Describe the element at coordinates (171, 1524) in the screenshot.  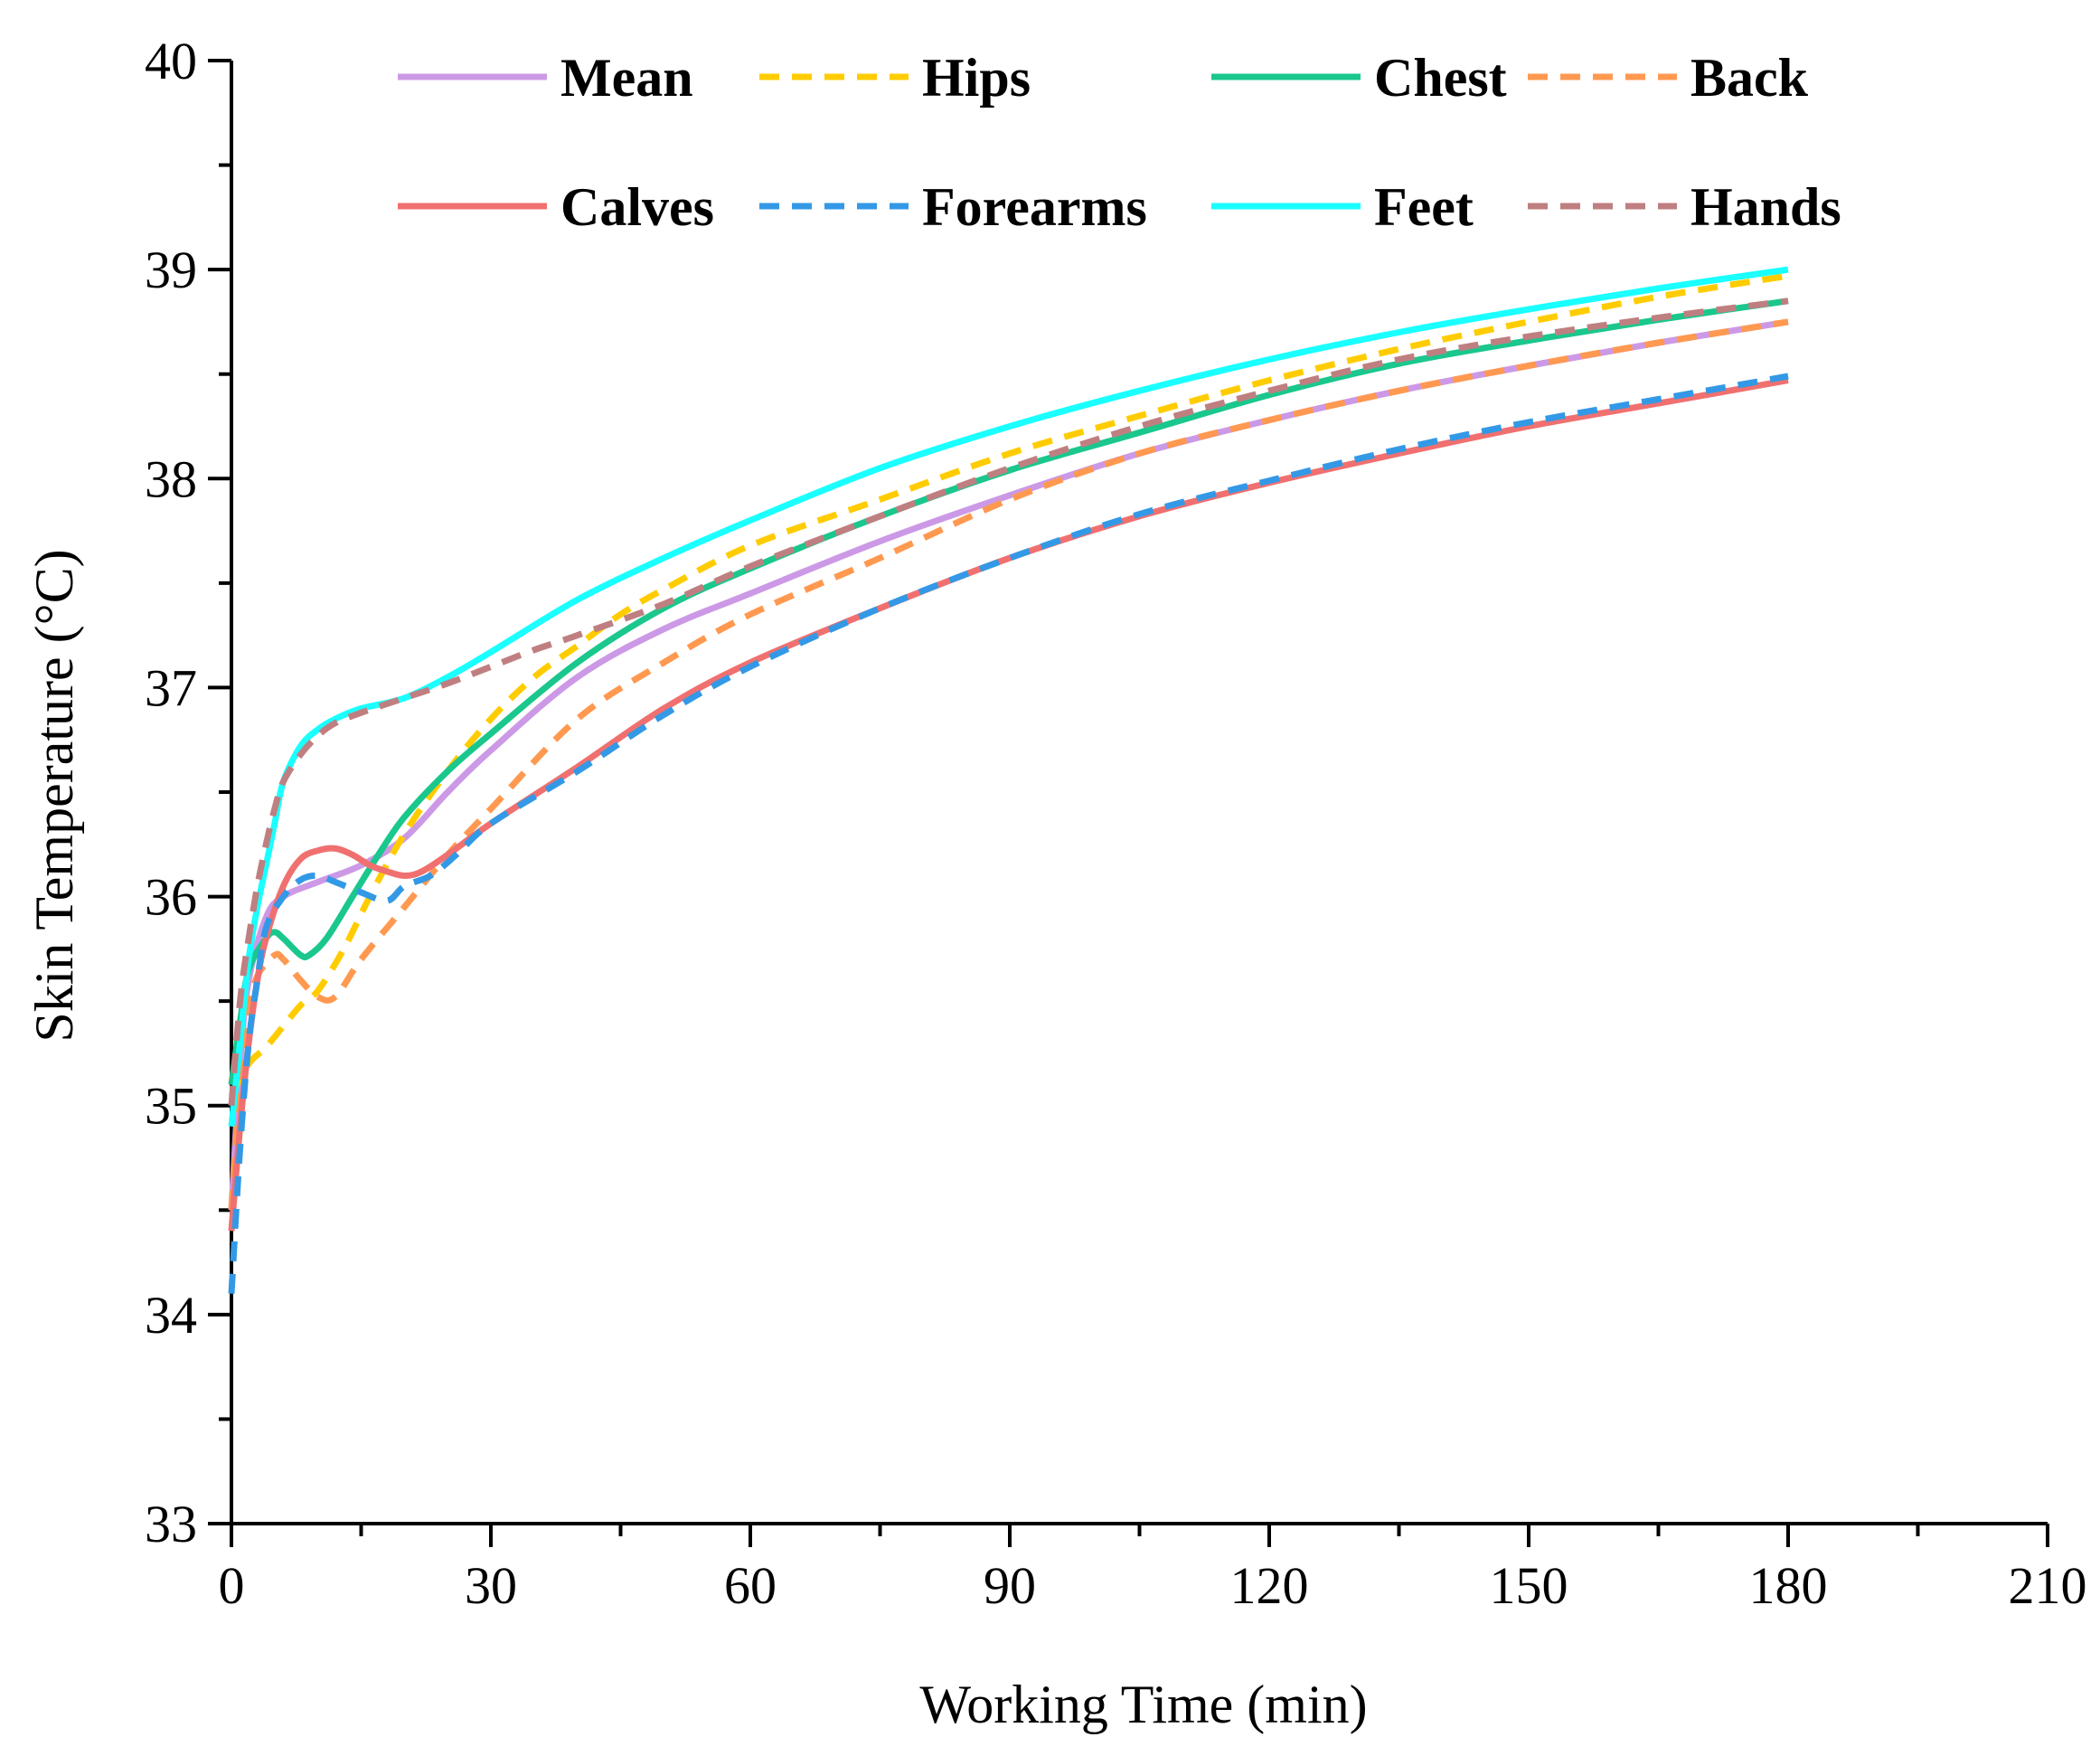
I see `y-tick-label: 33` at that location.